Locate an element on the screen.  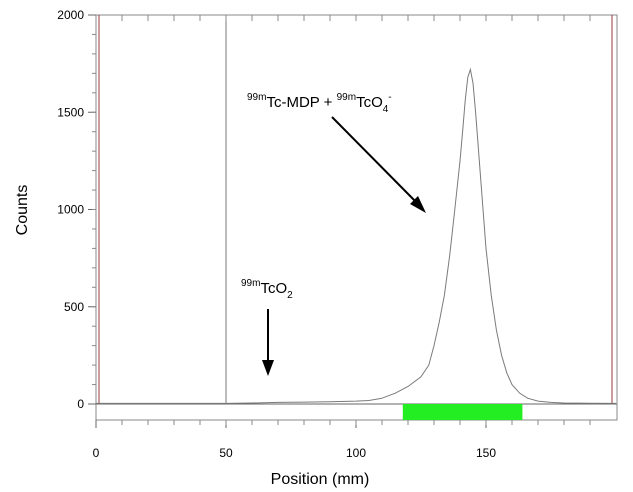
x-axis-title: Position (mm) is located at coordinates (320, 479).